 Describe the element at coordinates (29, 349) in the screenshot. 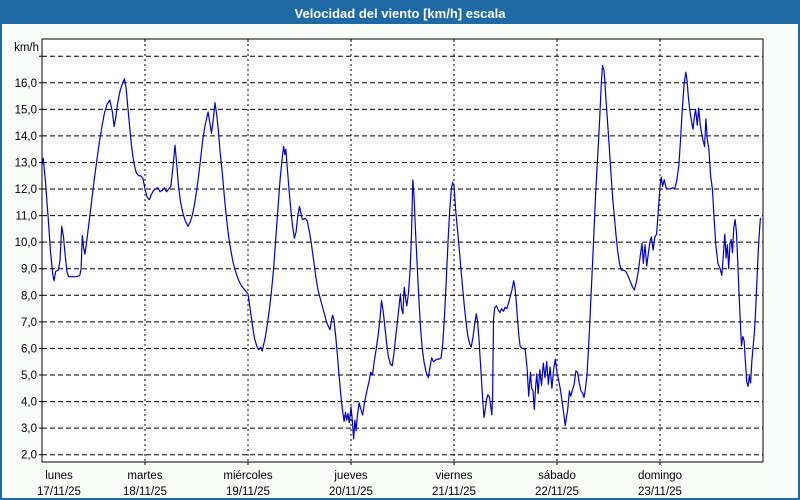

I see `y-tick-label: 6,0` at that location.